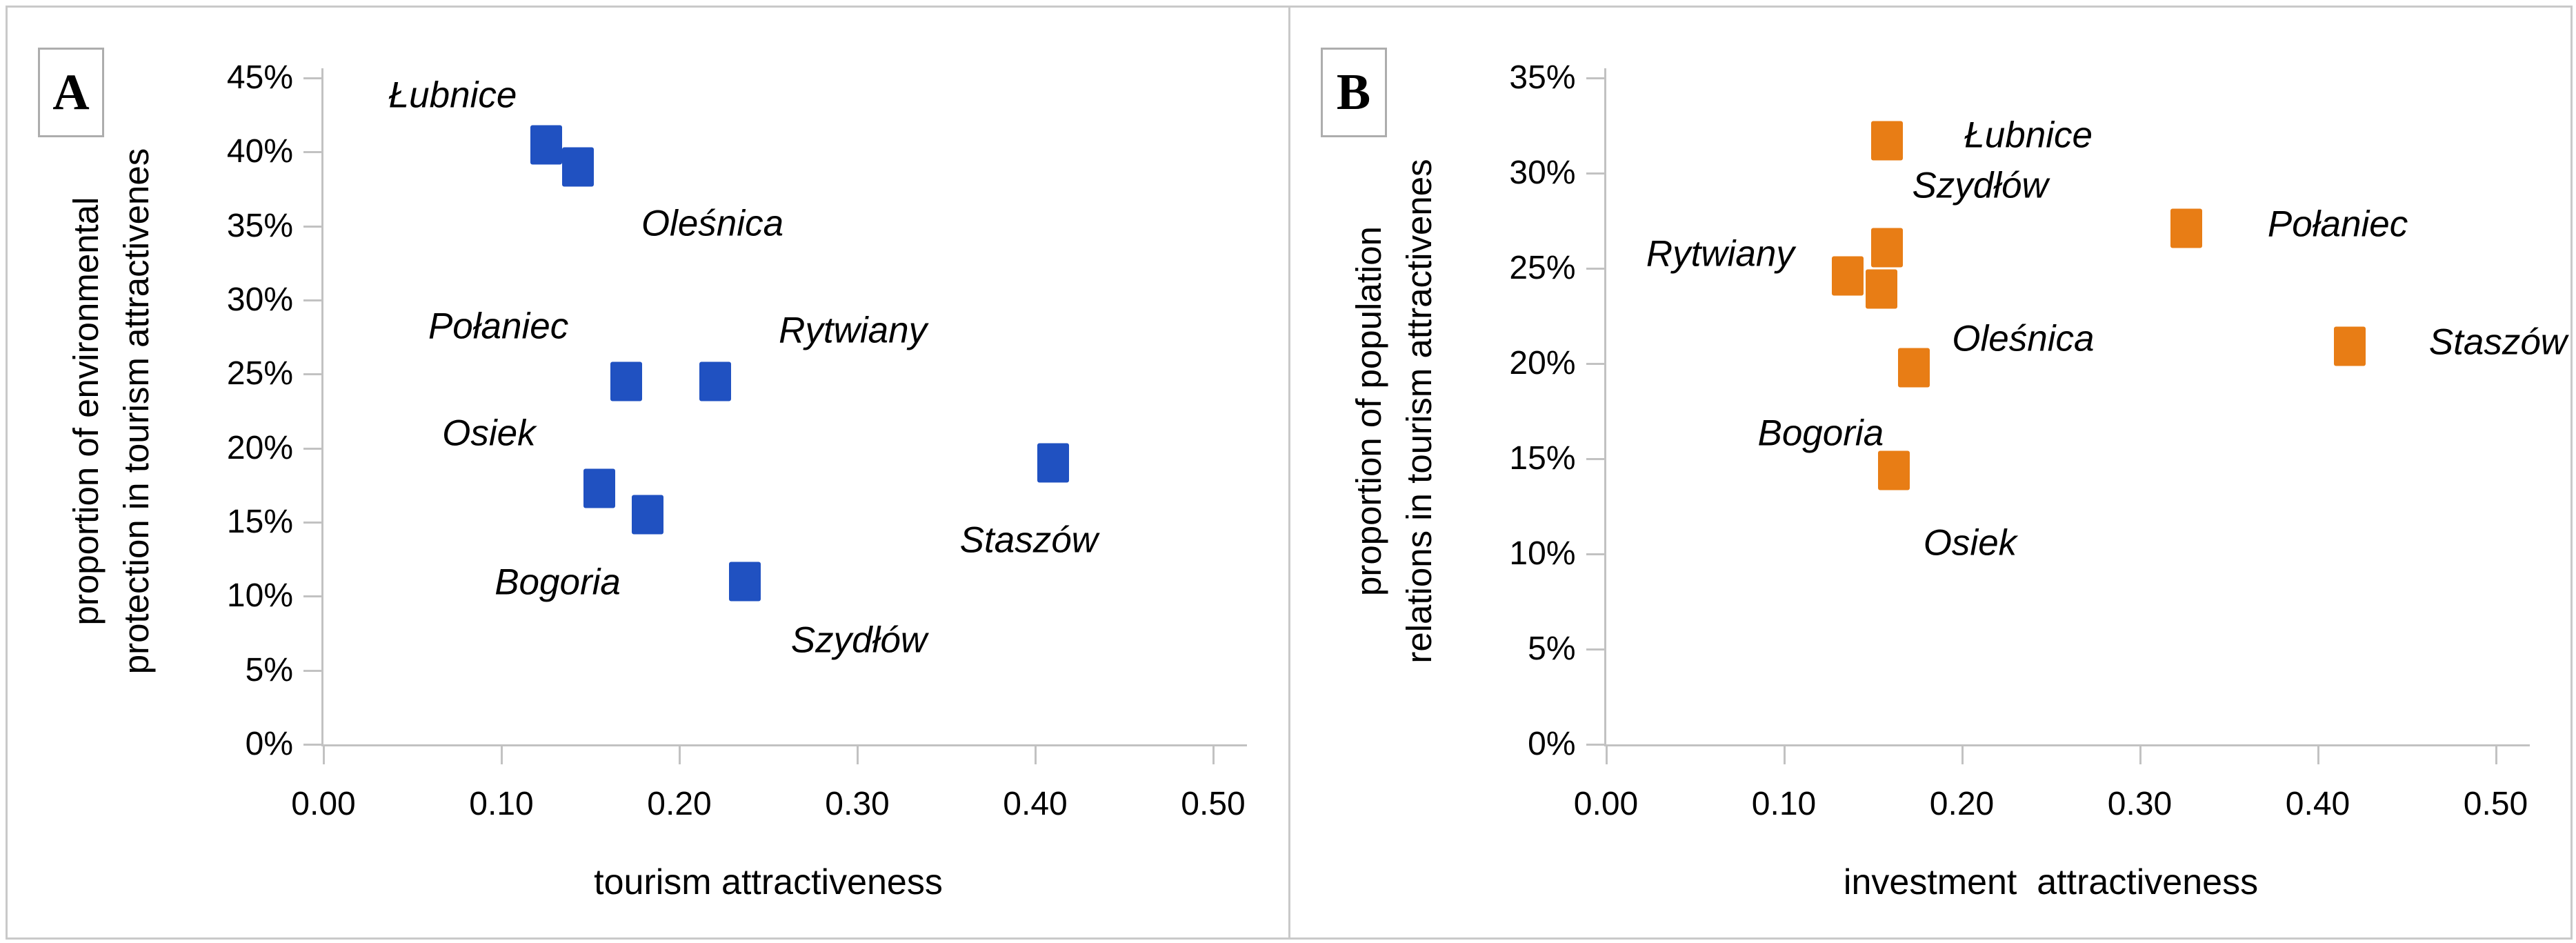 The image size is (2576, 943). What do you see at coordinates (768, 882) in the screenshot?
I see `x-axis-title-a: tourism attractiveness` at bounding box center [768, 882].